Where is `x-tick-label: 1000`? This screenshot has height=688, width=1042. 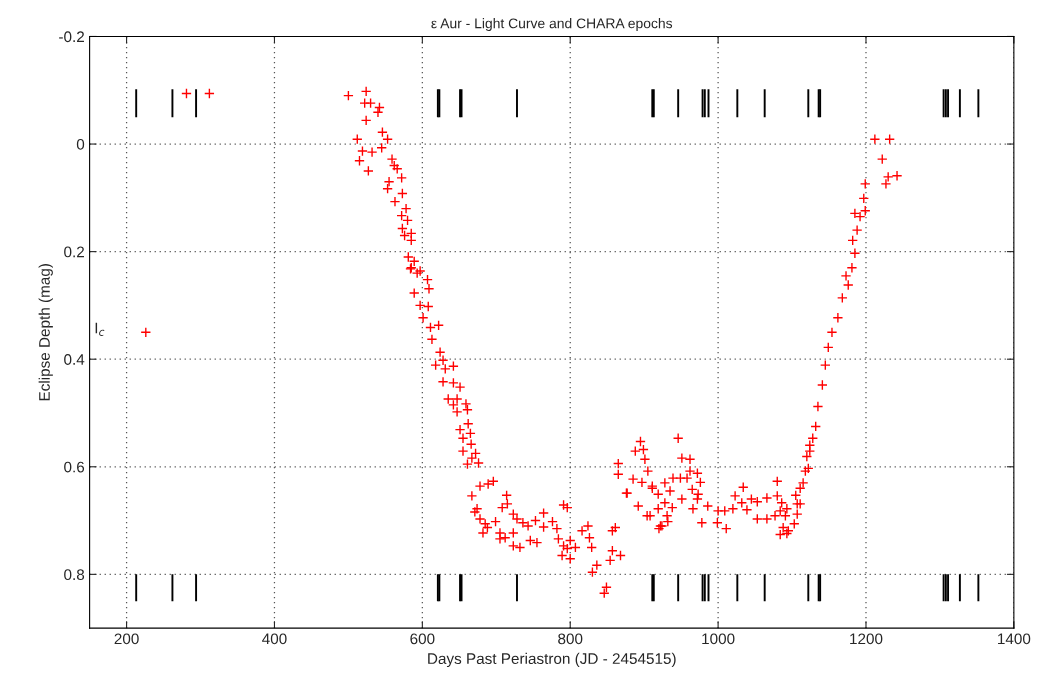
x-tick-label: 1000 is located at coordinates (718, 639).